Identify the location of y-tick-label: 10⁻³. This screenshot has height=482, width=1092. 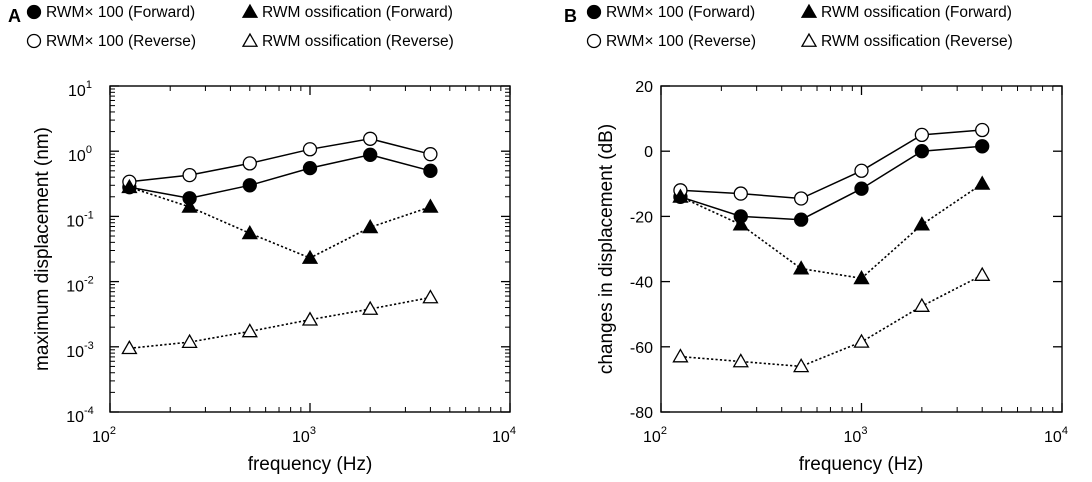
(80, 350).